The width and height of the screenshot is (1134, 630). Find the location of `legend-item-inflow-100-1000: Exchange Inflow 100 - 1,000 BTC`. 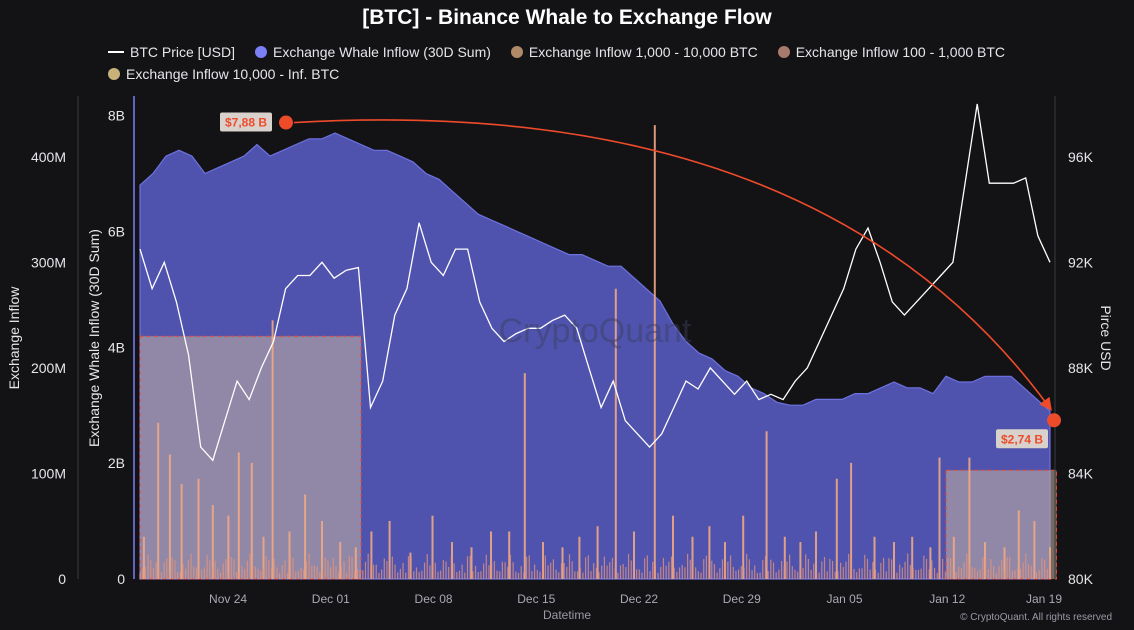

legend-item-inflow-100-1000: Exchange Inflow 100 - 1,000 BTC is located at coordinates (891, 52).